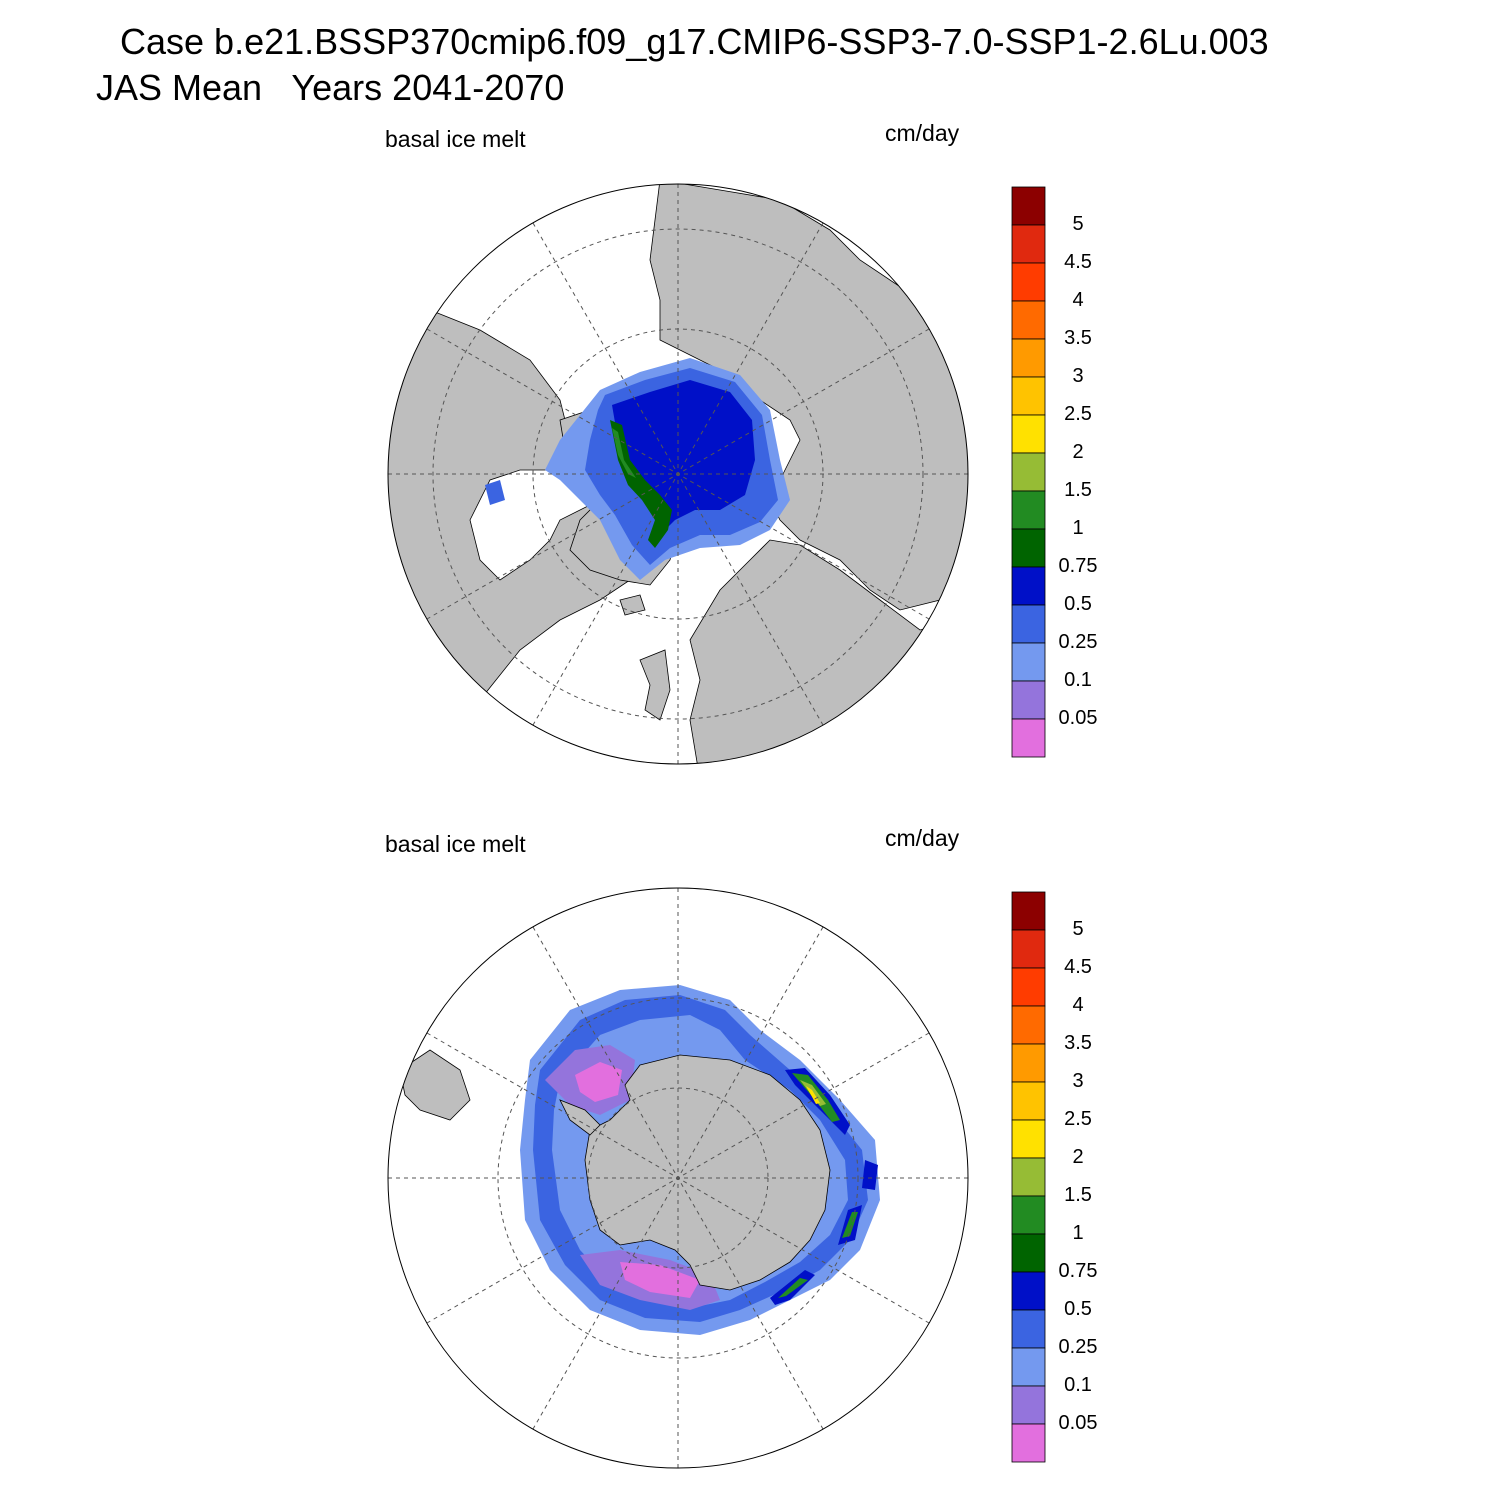  Describe the element at coordinates (435, 1085) in the screenshot. I see `south-america-land` at that location.